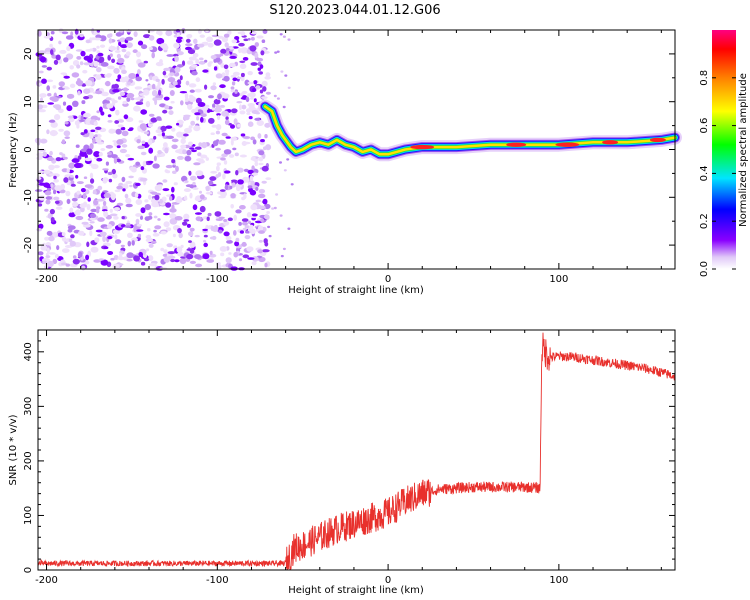 This screenshot has height=600, width=750. Describe the element at coordinates (704, 269) in the screenshot. I see `colorbar-tick-label: 0.0` at that location.